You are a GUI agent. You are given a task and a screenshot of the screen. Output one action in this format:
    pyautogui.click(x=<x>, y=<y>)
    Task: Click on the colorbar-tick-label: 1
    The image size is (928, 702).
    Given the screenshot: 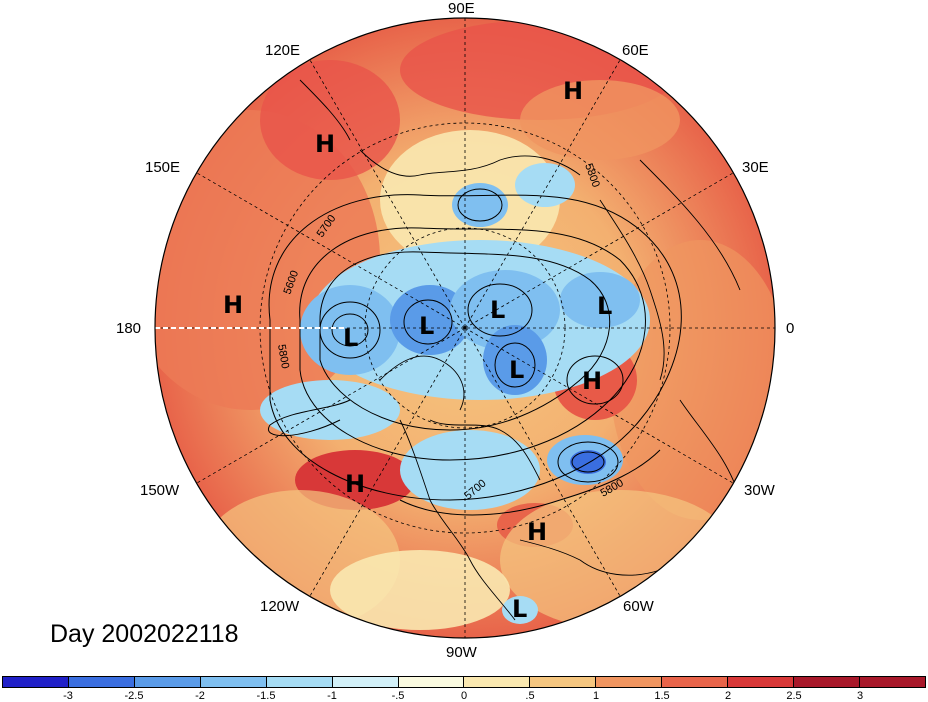 What is the action you would take?
    pyautogui.click(x=596, y=696)
    